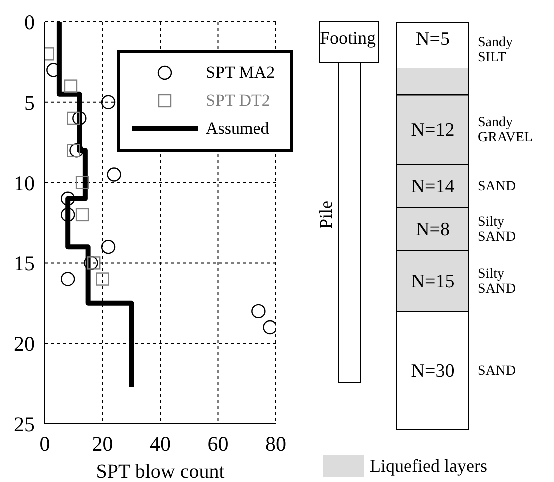  I want to click on text: Sandy SILT, so click(495, 50).